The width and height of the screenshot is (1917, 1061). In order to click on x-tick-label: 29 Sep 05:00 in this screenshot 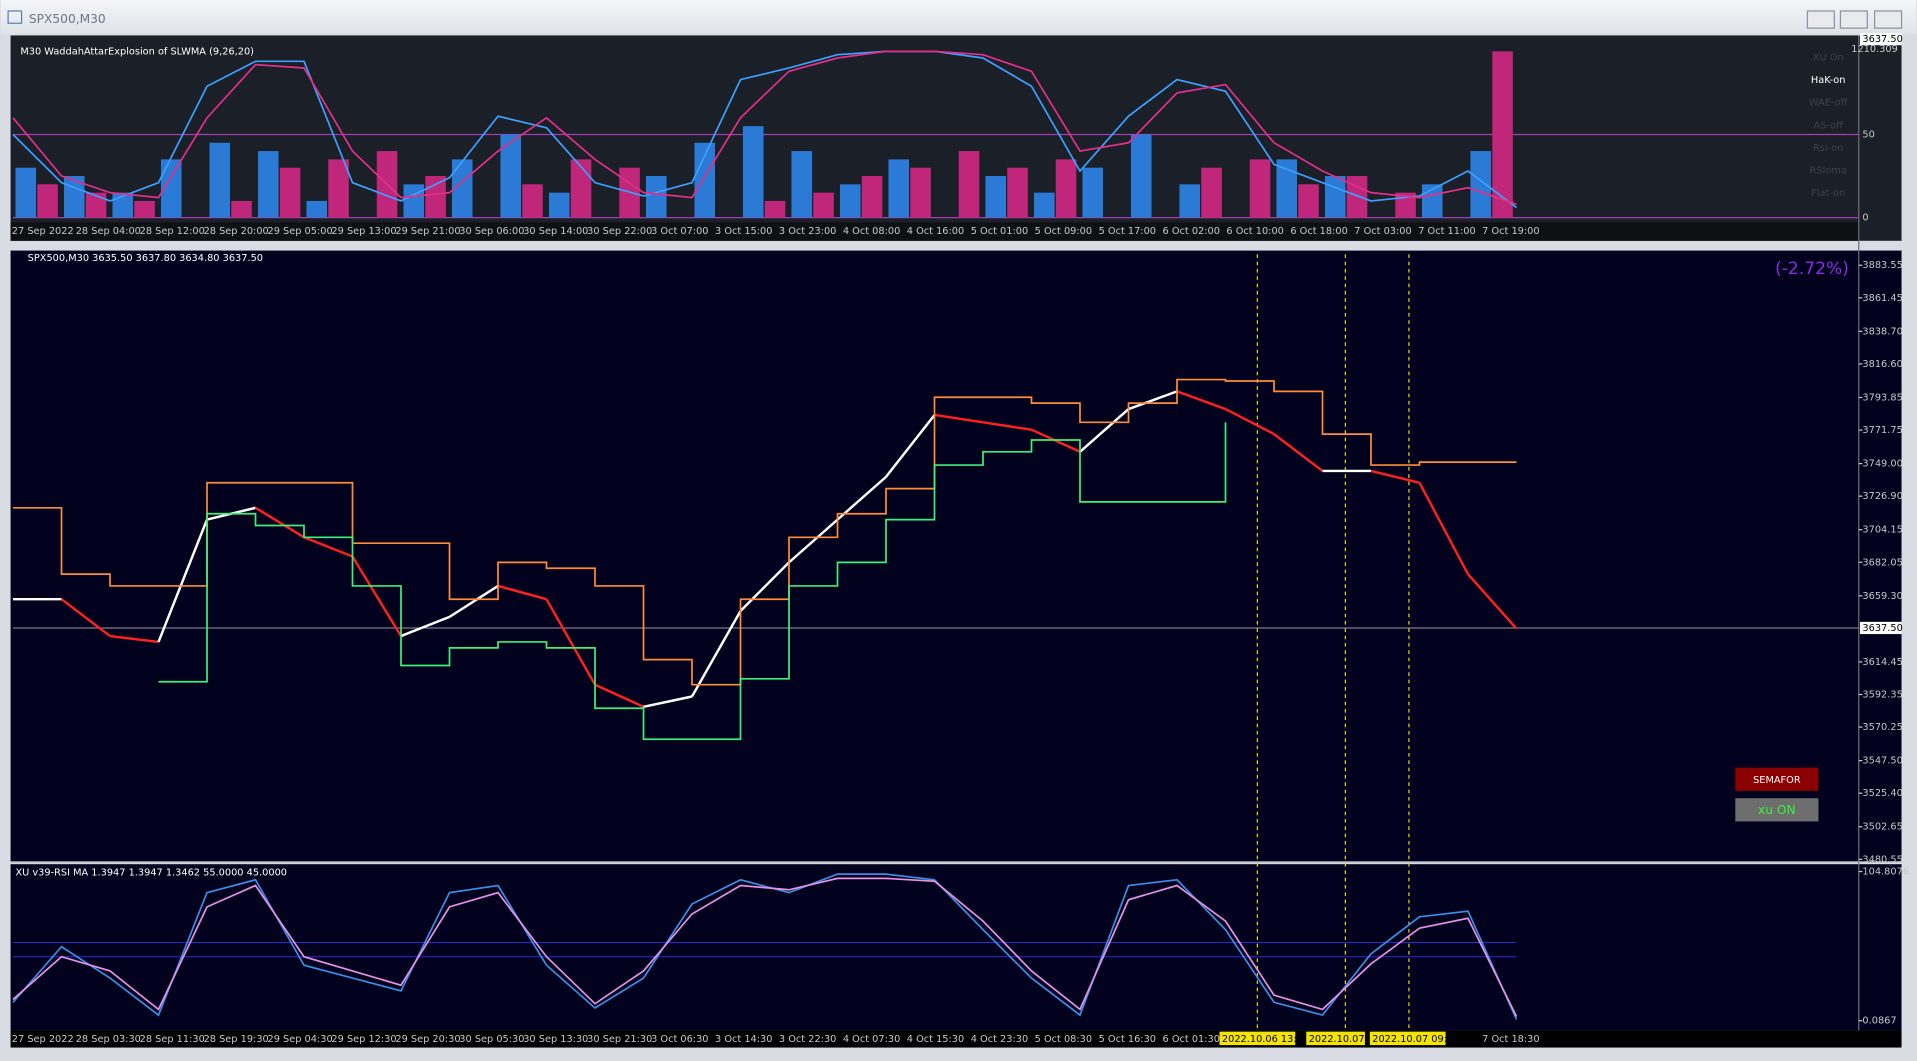, I will do `click(300, 231)`.